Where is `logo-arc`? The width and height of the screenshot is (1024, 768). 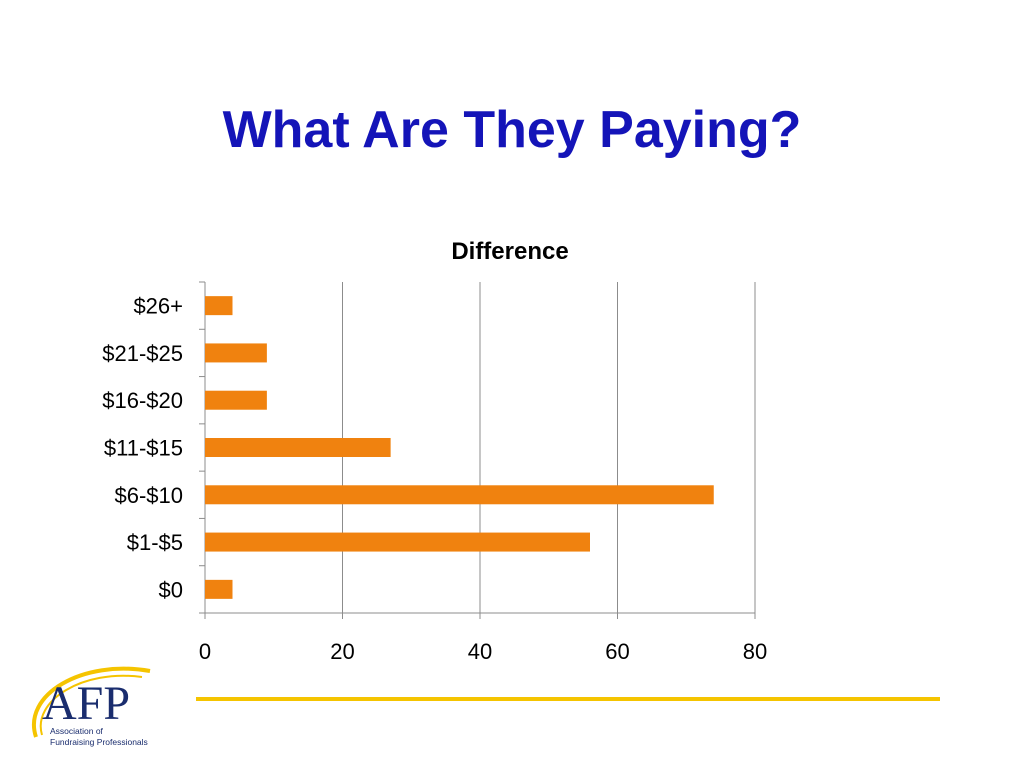 logo-arc is located at coordinates (91, 702).